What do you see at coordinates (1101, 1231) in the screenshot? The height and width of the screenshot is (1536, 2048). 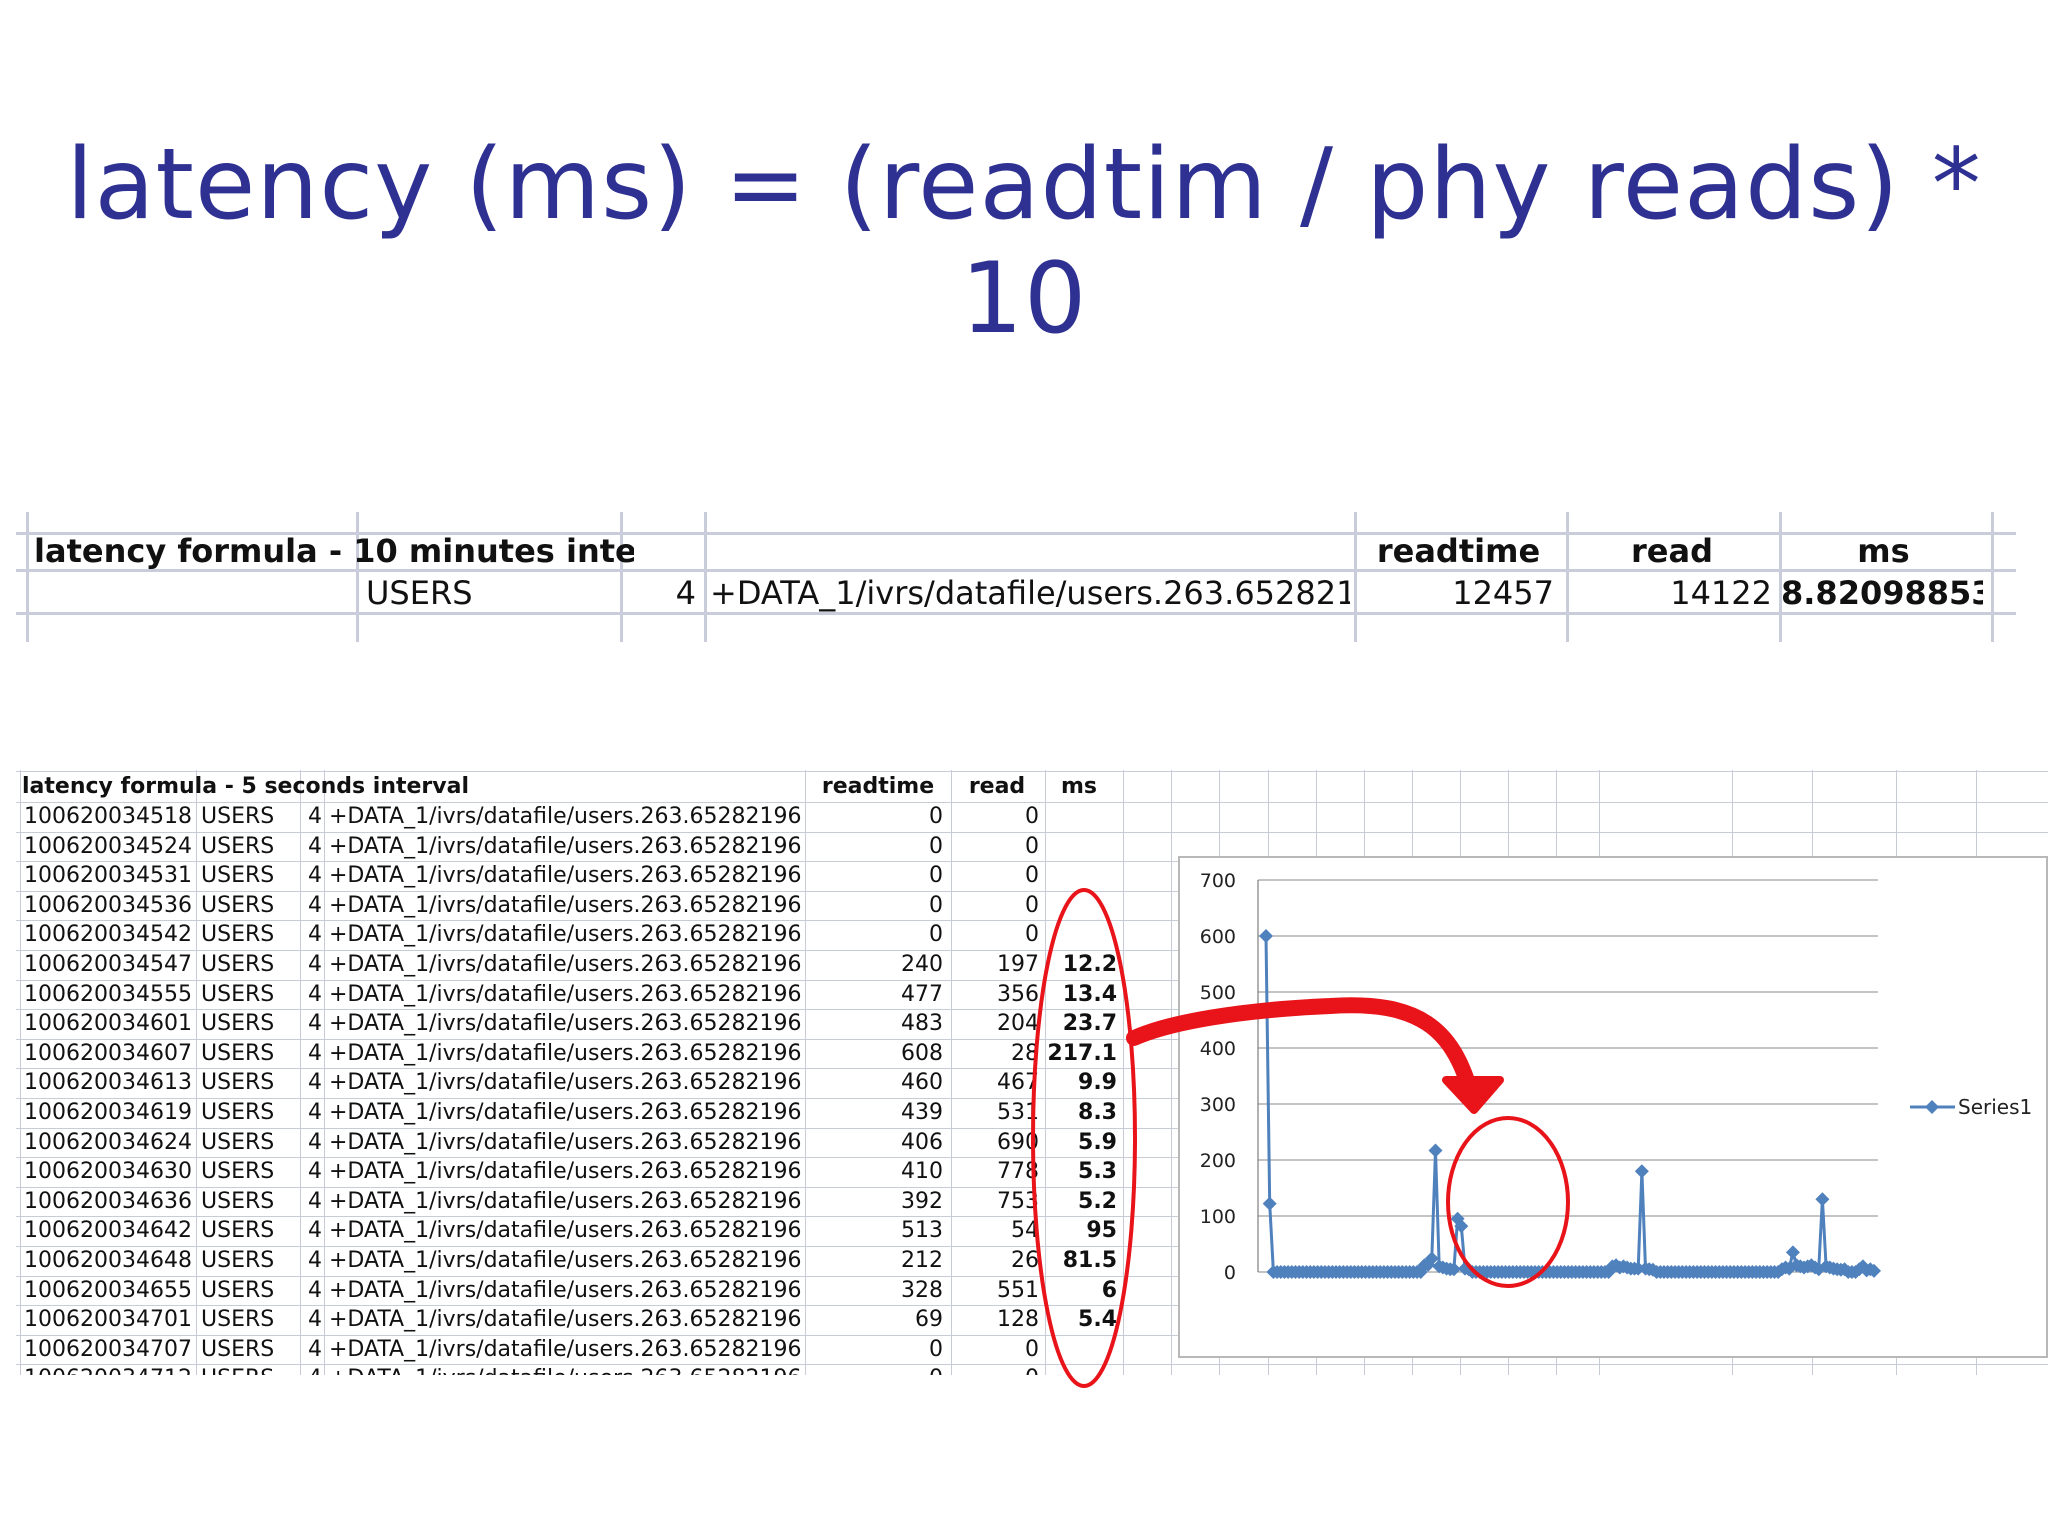 I see `row-ms: 95` at bounding box center [1101, 1231].